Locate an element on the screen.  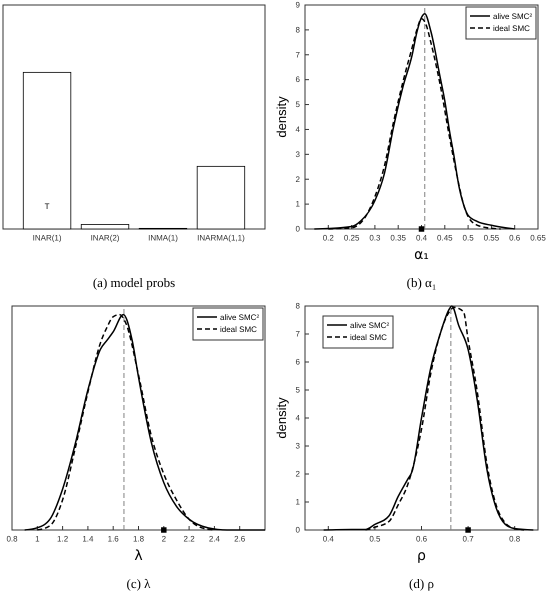
x-axis-title: λ is located at coordinates (138, 556).